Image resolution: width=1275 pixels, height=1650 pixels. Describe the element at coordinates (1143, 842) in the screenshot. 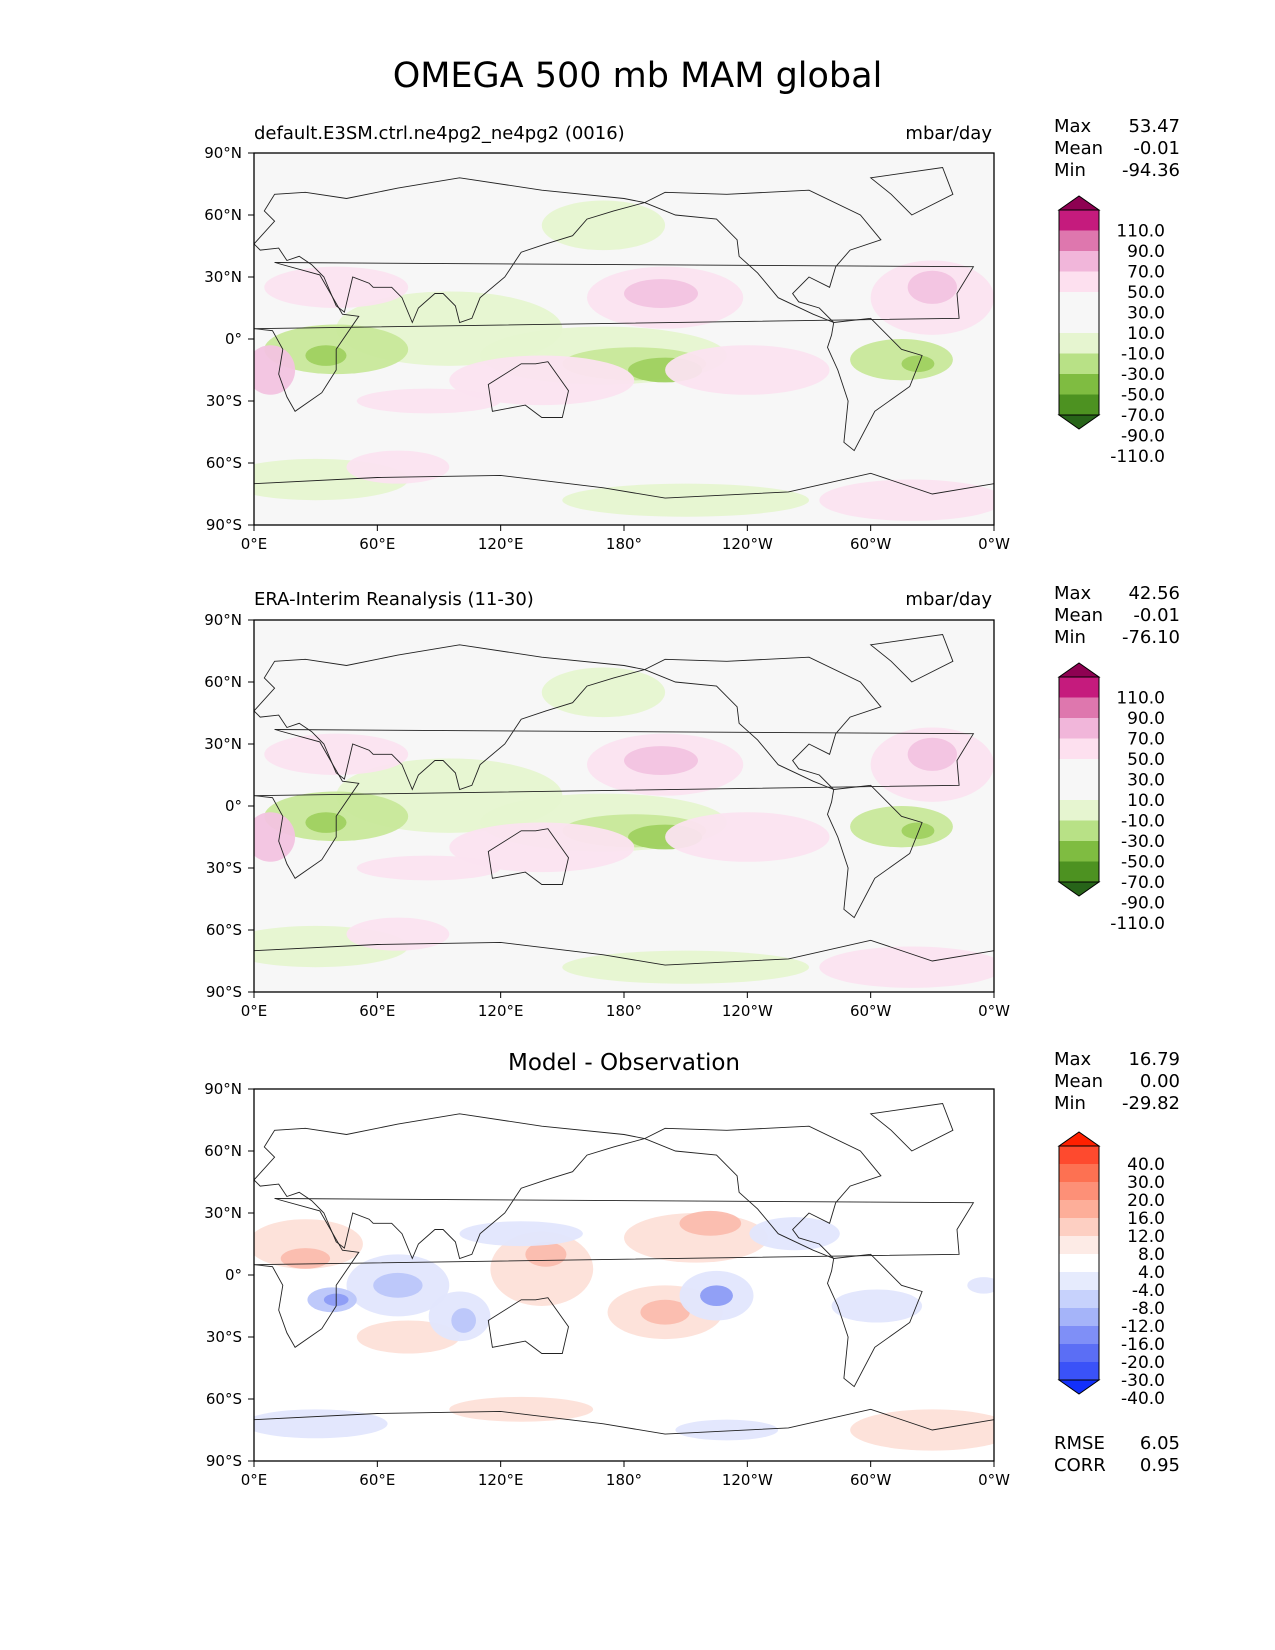

I see `colorbar-tick-label: -30.0` at that location.